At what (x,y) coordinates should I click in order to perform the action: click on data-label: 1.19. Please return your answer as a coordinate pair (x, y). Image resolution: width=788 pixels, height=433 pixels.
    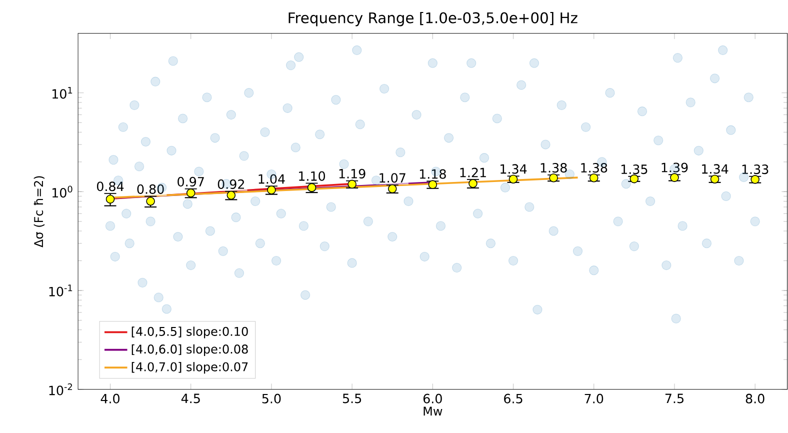
    Looking at the image, I should click on (352, 173).